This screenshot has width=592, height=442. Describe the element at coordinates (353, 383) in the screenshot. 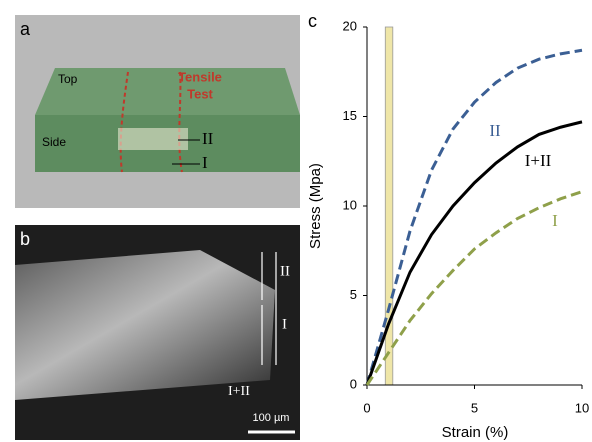

I see `y-tick-label: 0` at that location.